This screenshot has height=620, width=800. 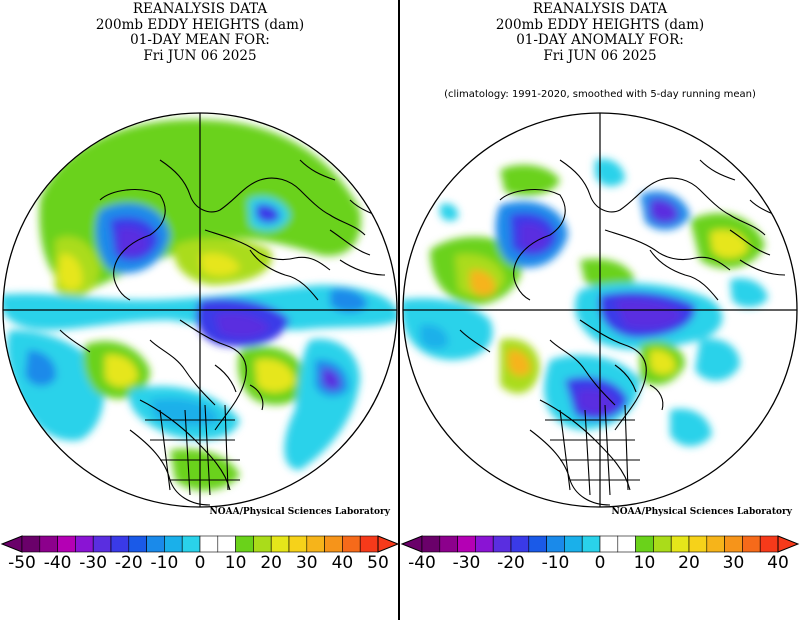 I want to click on title-line: 01-DAY ANOMALY FOR:, so click(x=600, y=40).